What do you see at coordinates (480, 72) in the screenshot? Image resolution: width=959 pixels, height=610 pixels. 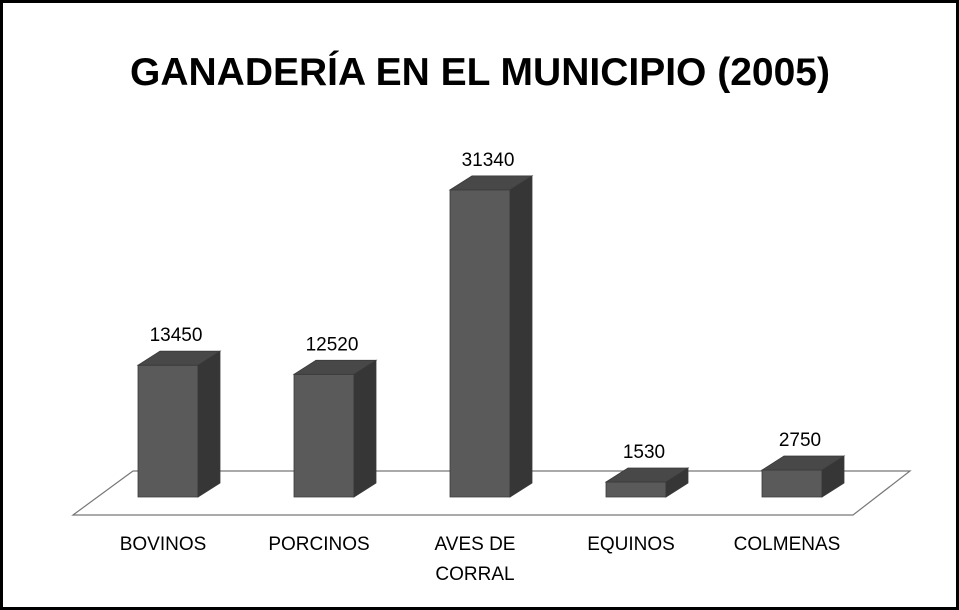 I see `chart-title: GANADERÍA EN EL MUNICIPIO (2005)` at bounding box center [480, 72].